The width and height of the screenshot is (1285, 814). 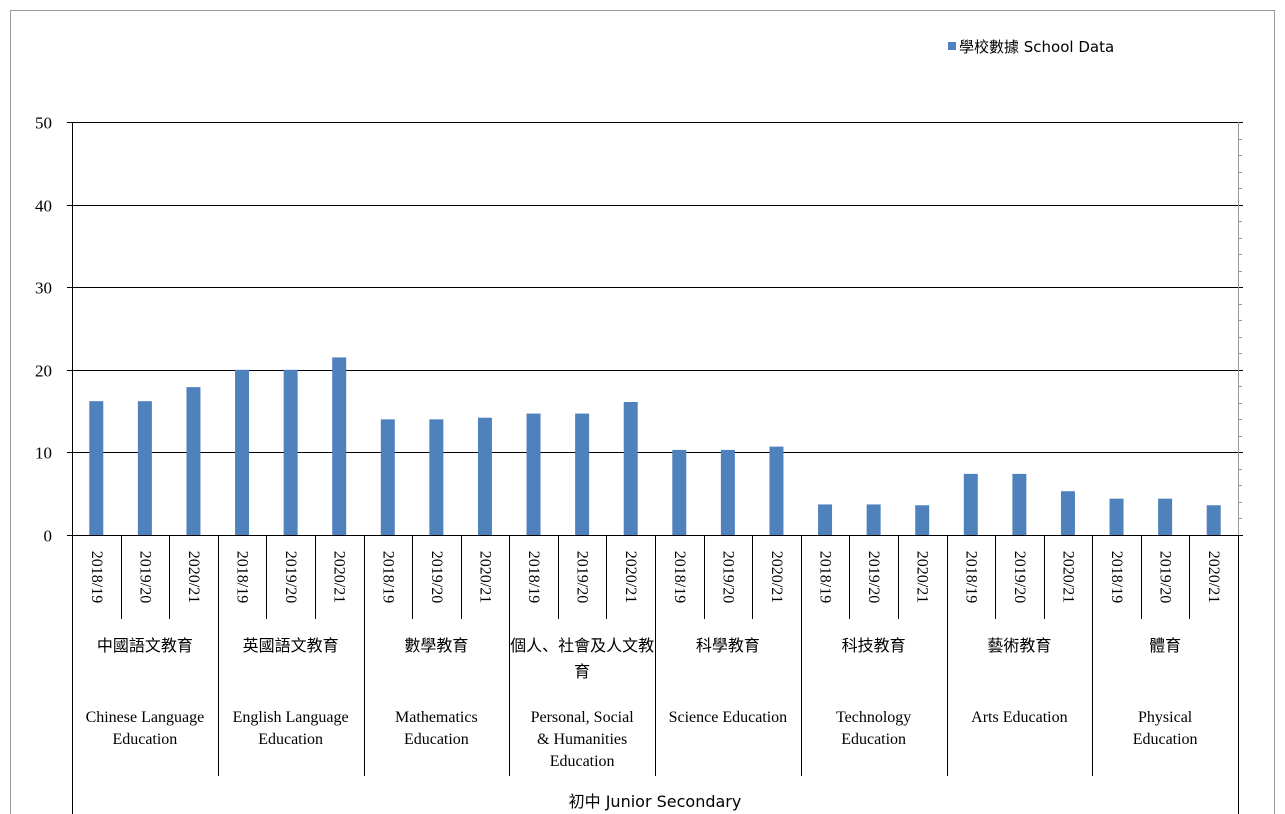 What do you see at coordinates (582, 671) in the screenshot?
I see `group-label-zh: 育` at bounding box center [582, 671].